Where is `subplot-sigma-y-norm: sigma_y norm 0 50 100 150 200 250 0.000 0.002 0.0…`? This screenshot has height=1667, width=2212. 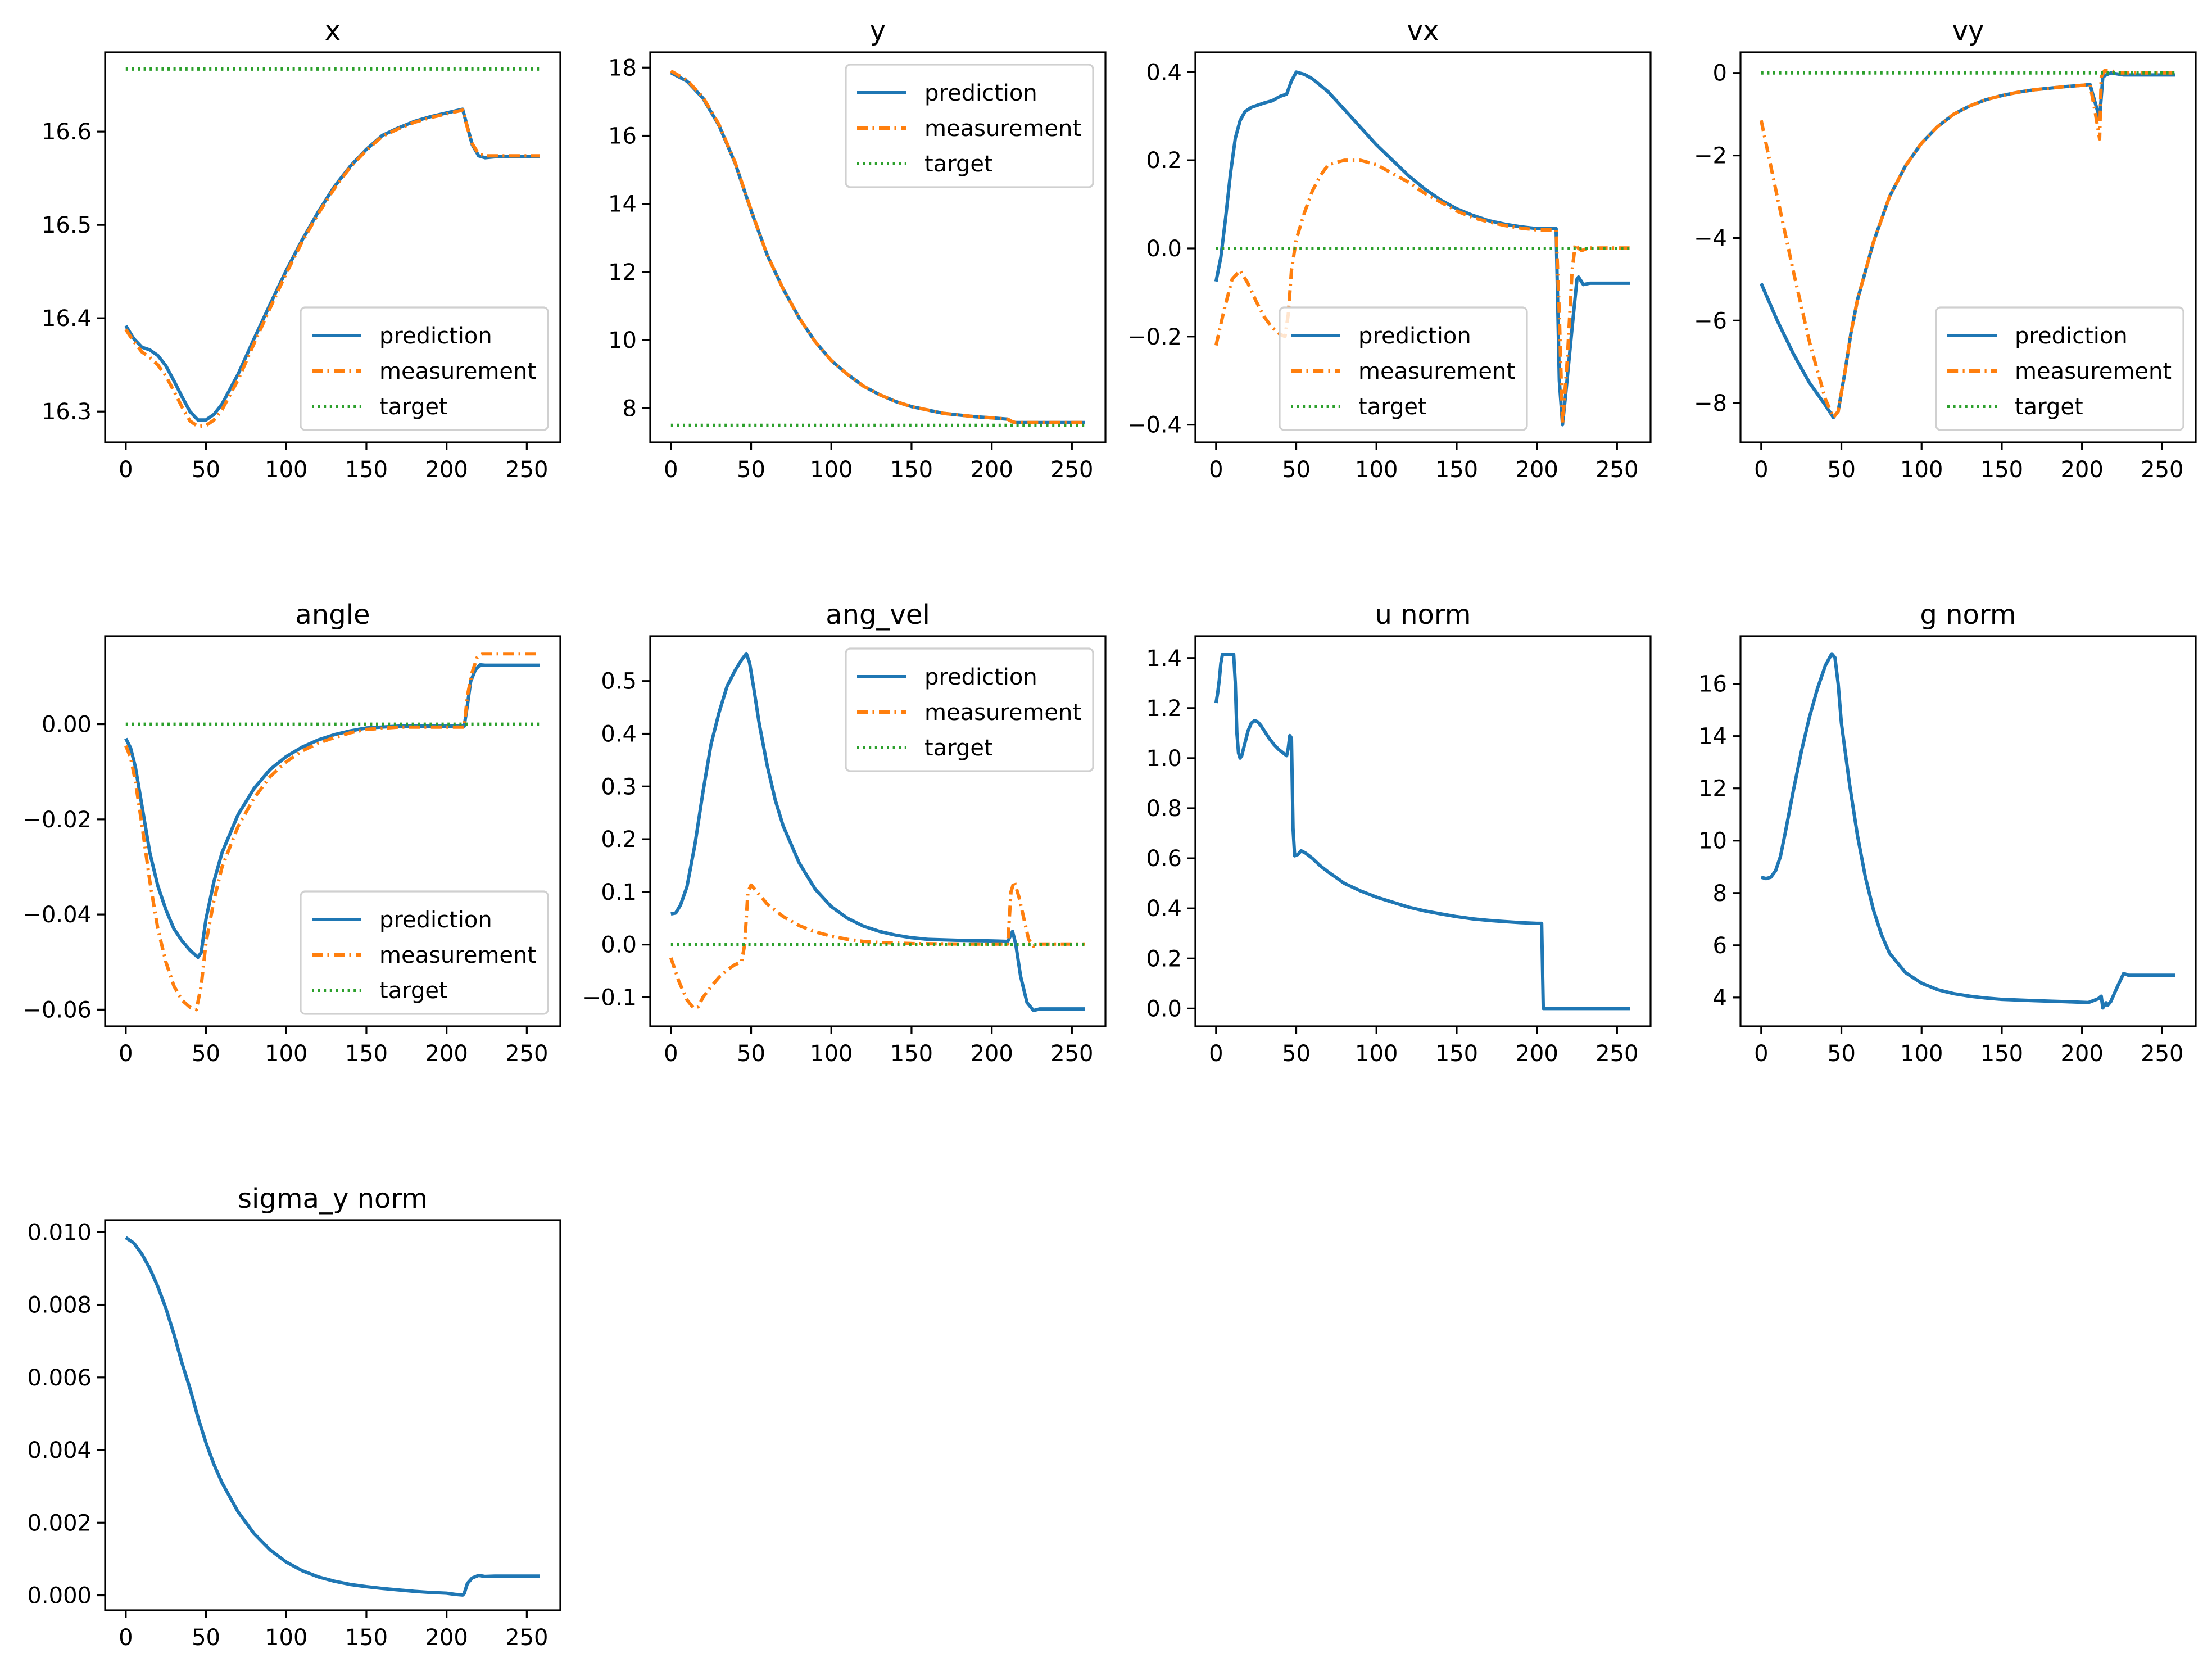 subplot-sigma-y-norm: sigma_y norm 0 50 100 150 200 250 0.000 0.002 0.0… is located at coordinates (294, 1417).